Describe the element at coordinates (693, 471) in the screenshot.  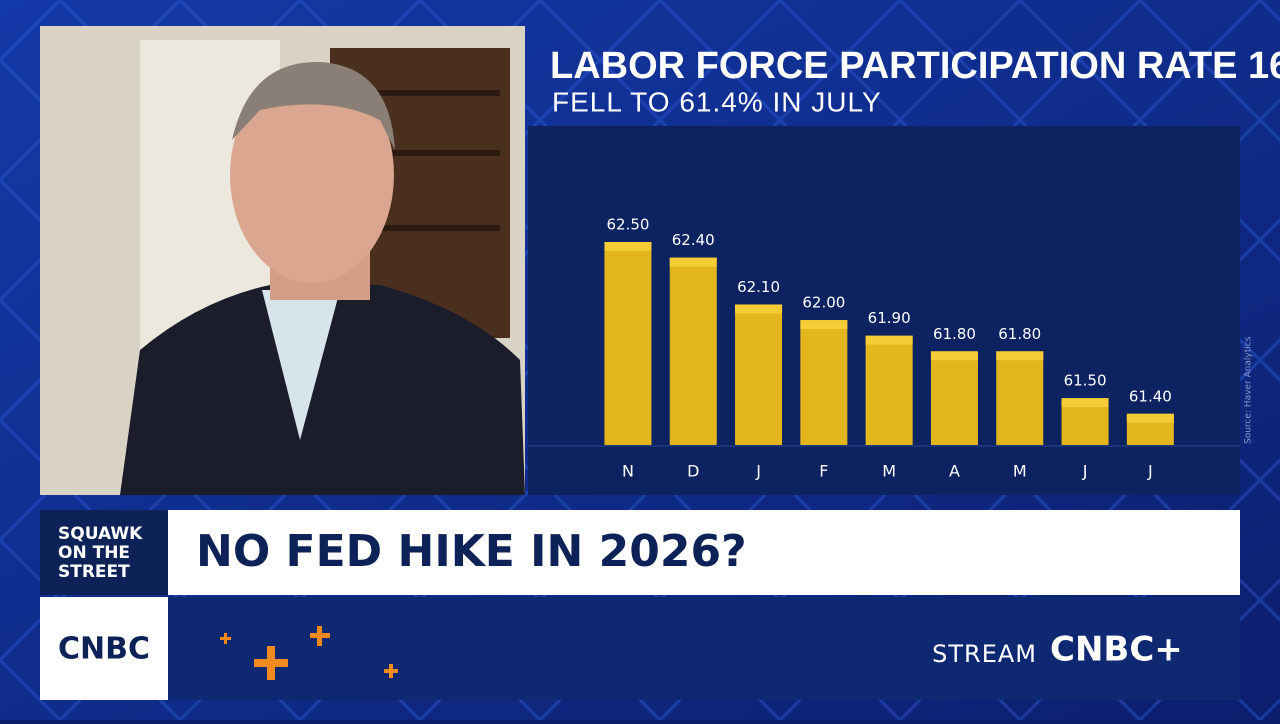
I see `x-tick-label: D` at that location.